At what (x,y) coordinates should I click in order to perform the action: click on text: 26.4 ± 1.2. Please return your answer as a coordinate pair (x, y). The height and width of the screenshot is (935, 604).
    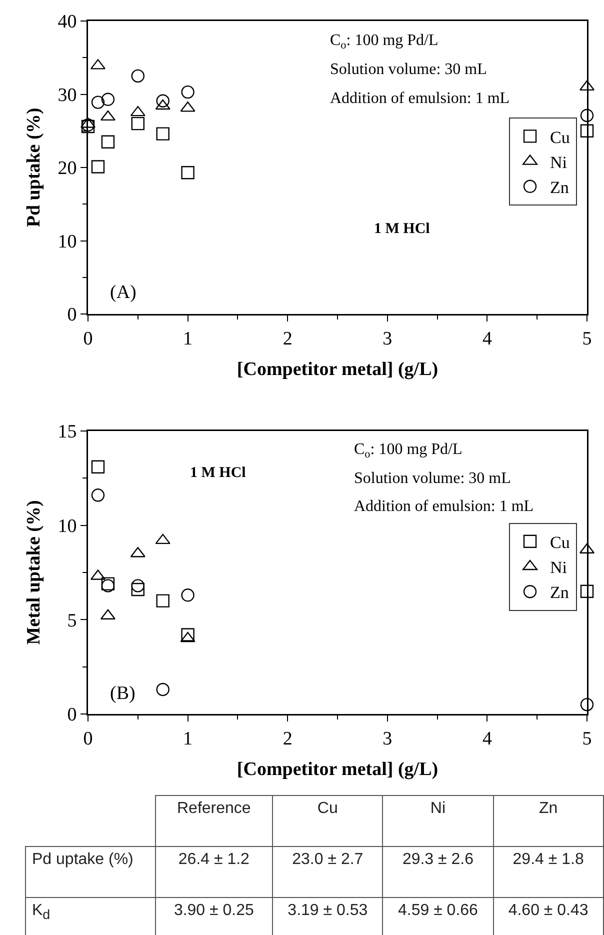
    Looking at the image, I should click on (213, 872).